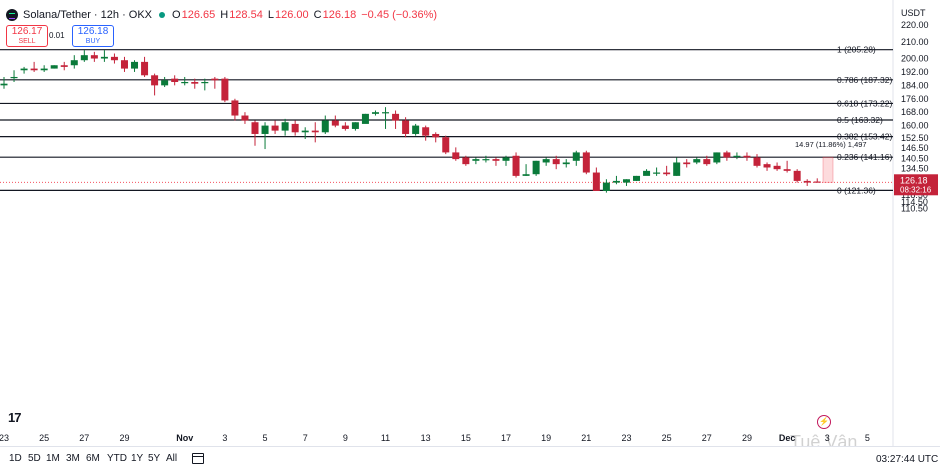 This screenshot has height=473, width=940. What do you see at coordinates (27, 36) in the screenshot?
I see `sell-button: 126.17 SELL` at bounding box center [27, 36].